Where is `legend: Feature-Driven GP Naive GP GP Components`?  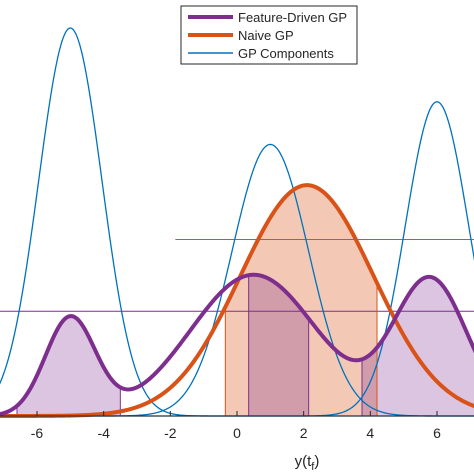 legend: Feature-Driven GP Naive GP GP Components is located at coordinates (269, 35).